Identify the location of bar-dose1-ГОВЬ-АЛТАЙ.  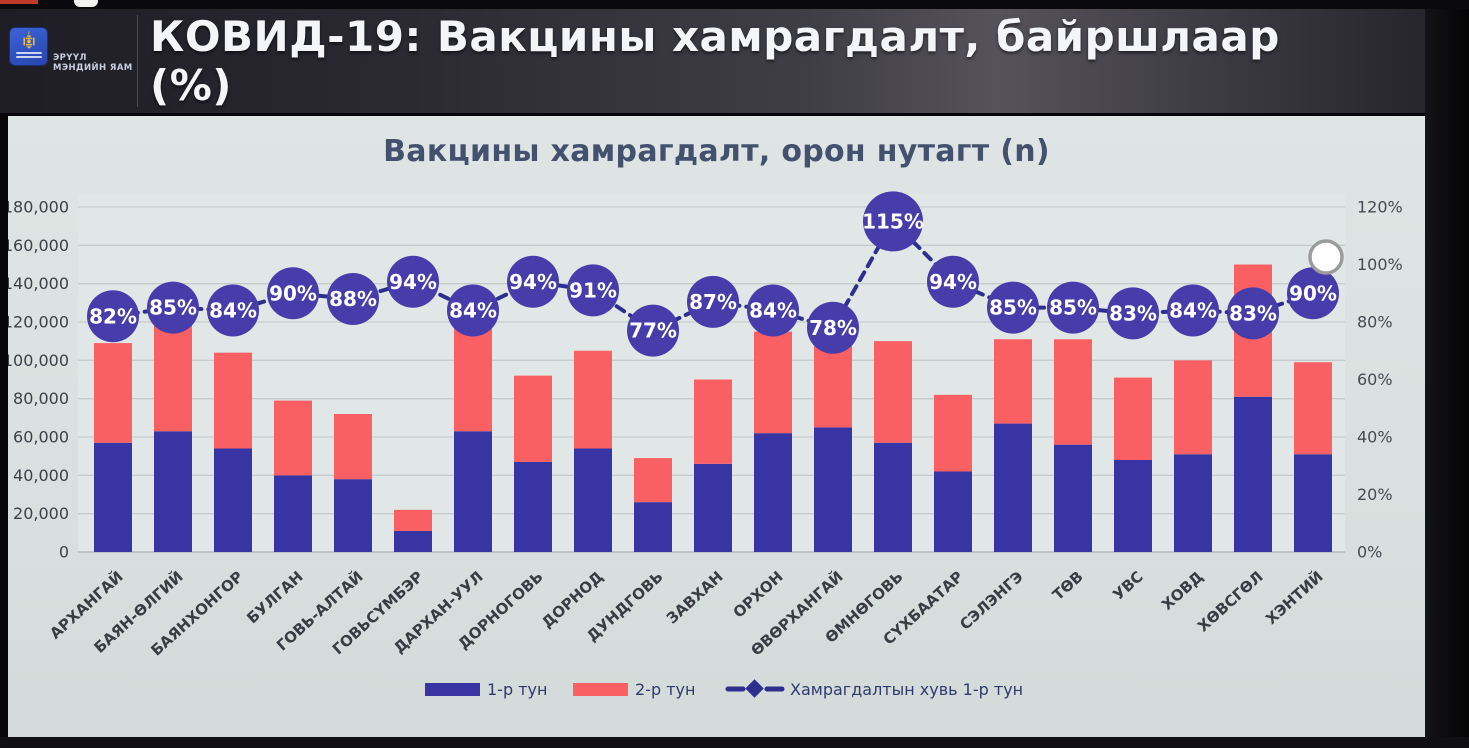
(353, 515).